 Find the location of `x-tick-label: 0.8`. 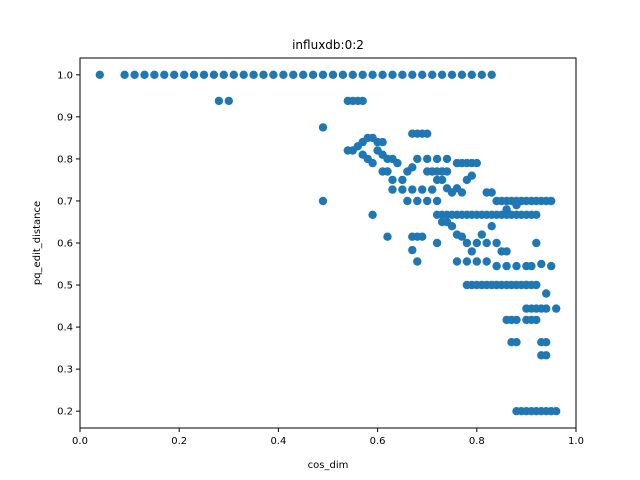

x-tick-label: 0.8 is located at coordinates (477, 441).